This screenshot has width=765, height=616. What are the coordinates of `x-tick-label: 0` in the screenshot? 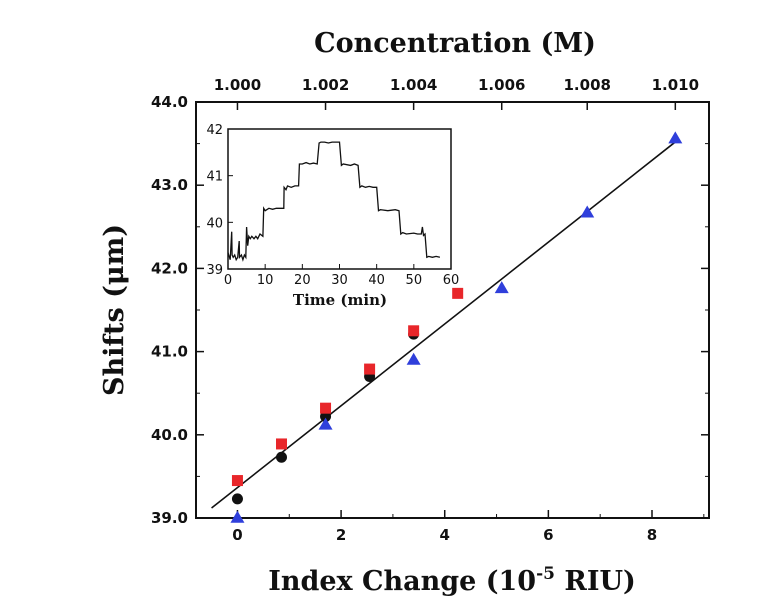 It's located at (237, 535).